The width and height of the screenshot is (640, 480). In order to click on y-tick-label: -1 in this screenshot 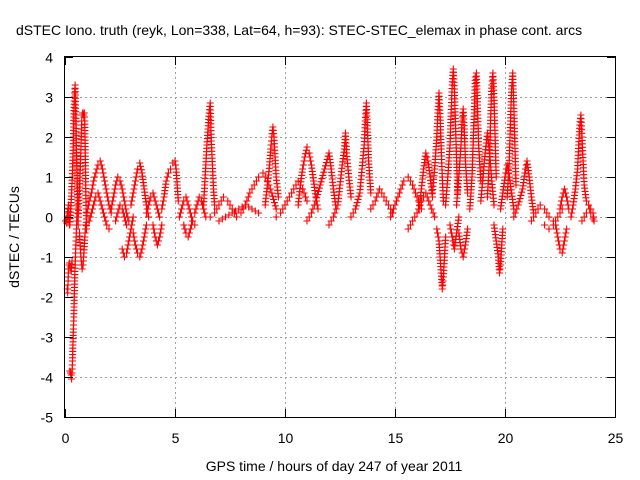, I will do `click(47, 258)`.